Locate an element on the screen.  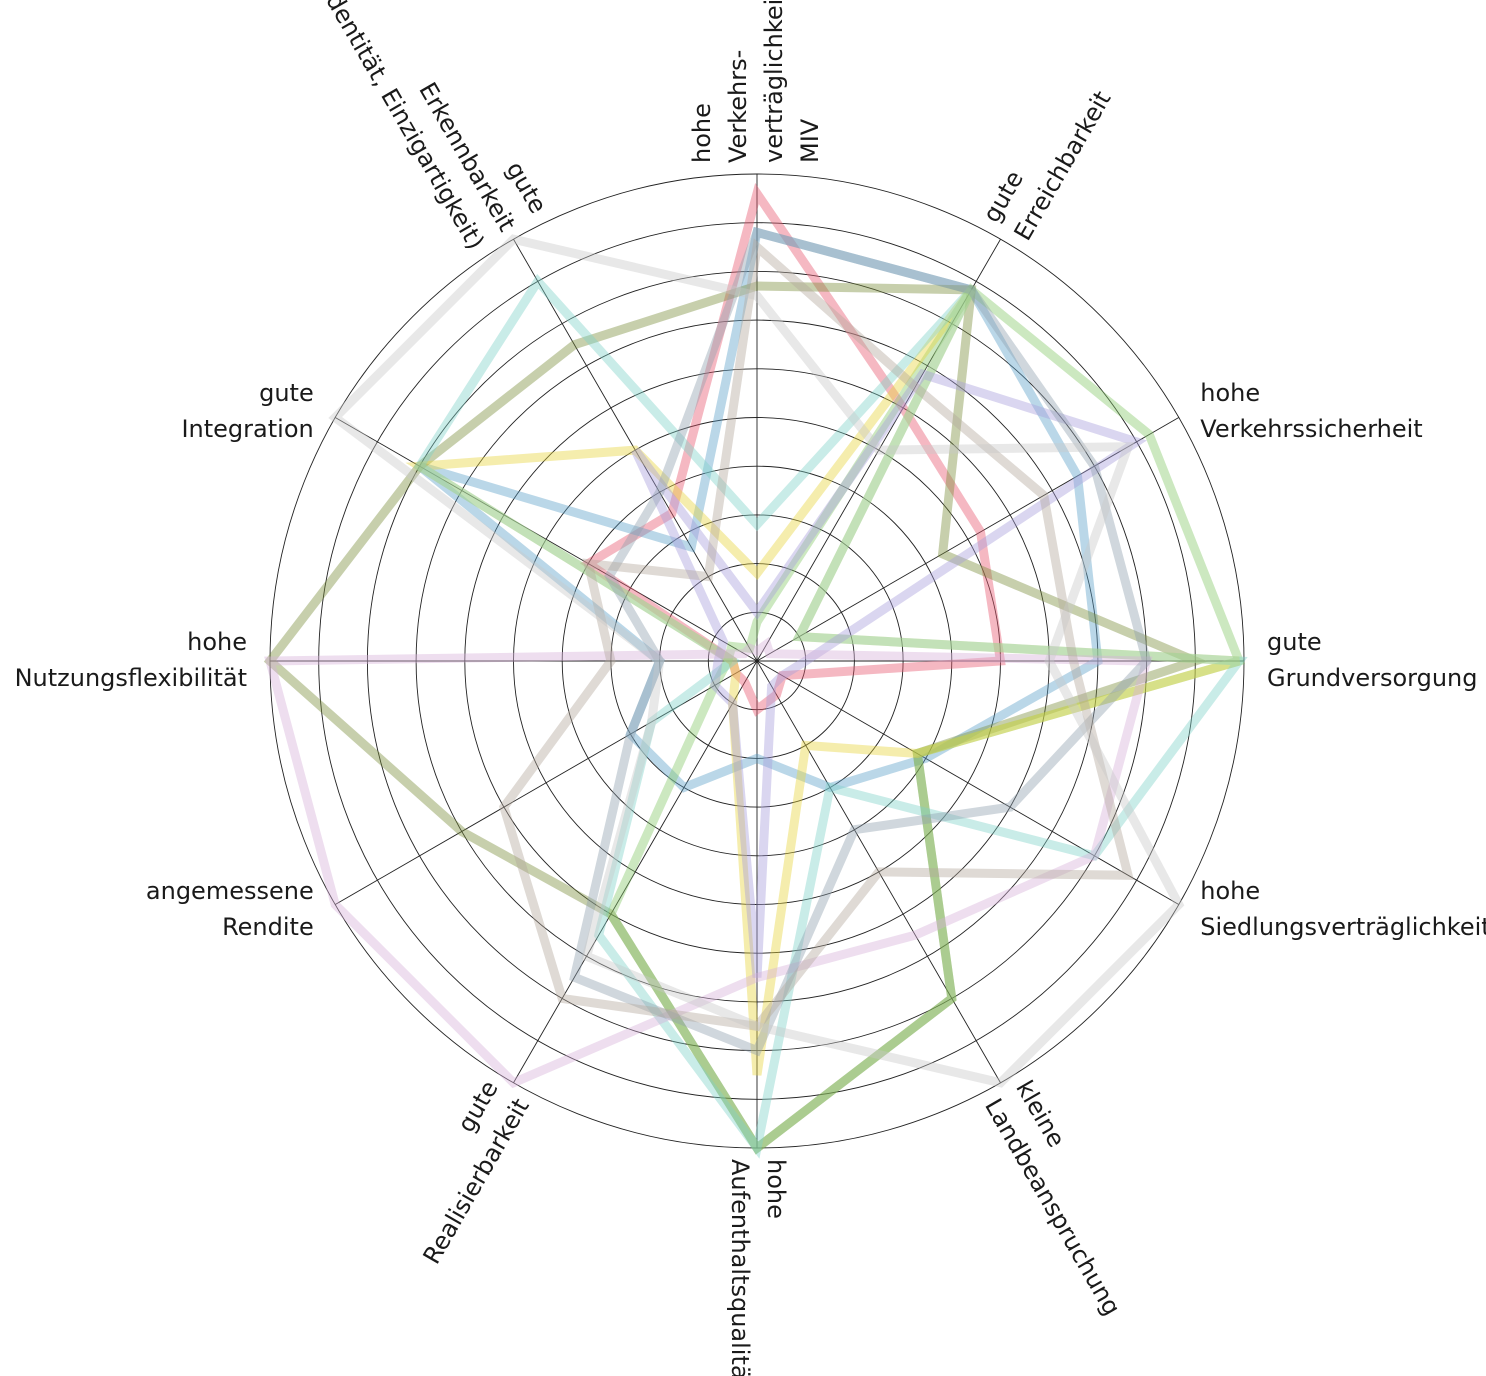
axis-label-6-line-1: Aufenthaltsqualität is located at coordinates (740, 1267).